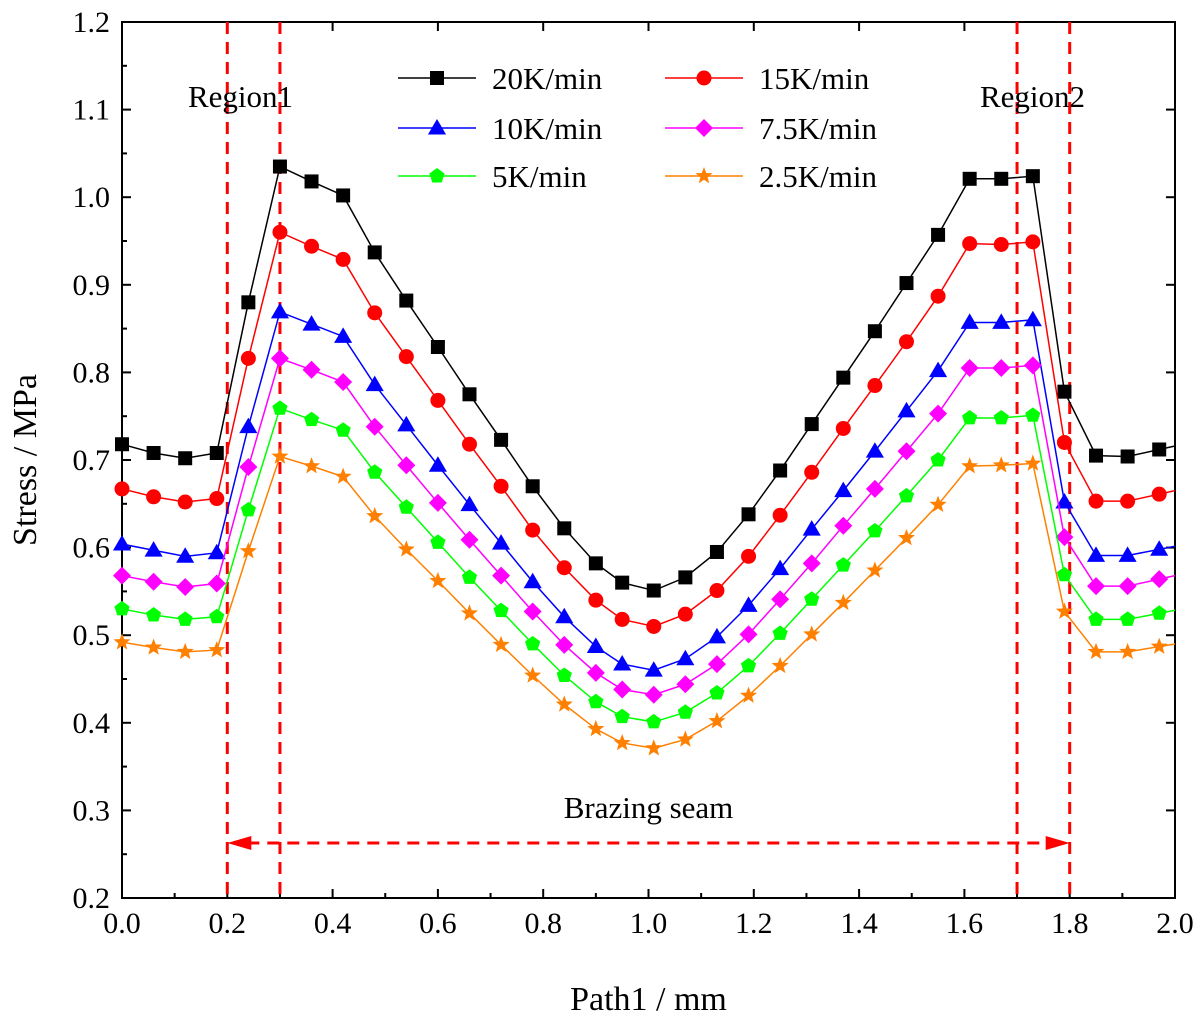  Describe the element at coordinates (438, 923) in the screenshot. I see `x-tick-label: 0.6` at that location.